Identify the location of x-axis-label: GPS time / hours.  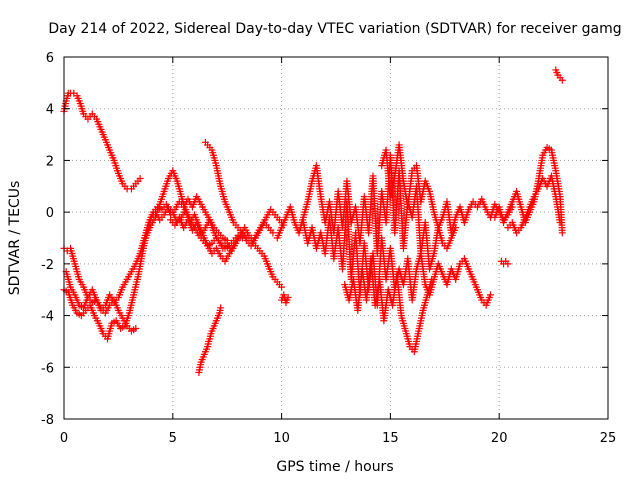
(334, 467).